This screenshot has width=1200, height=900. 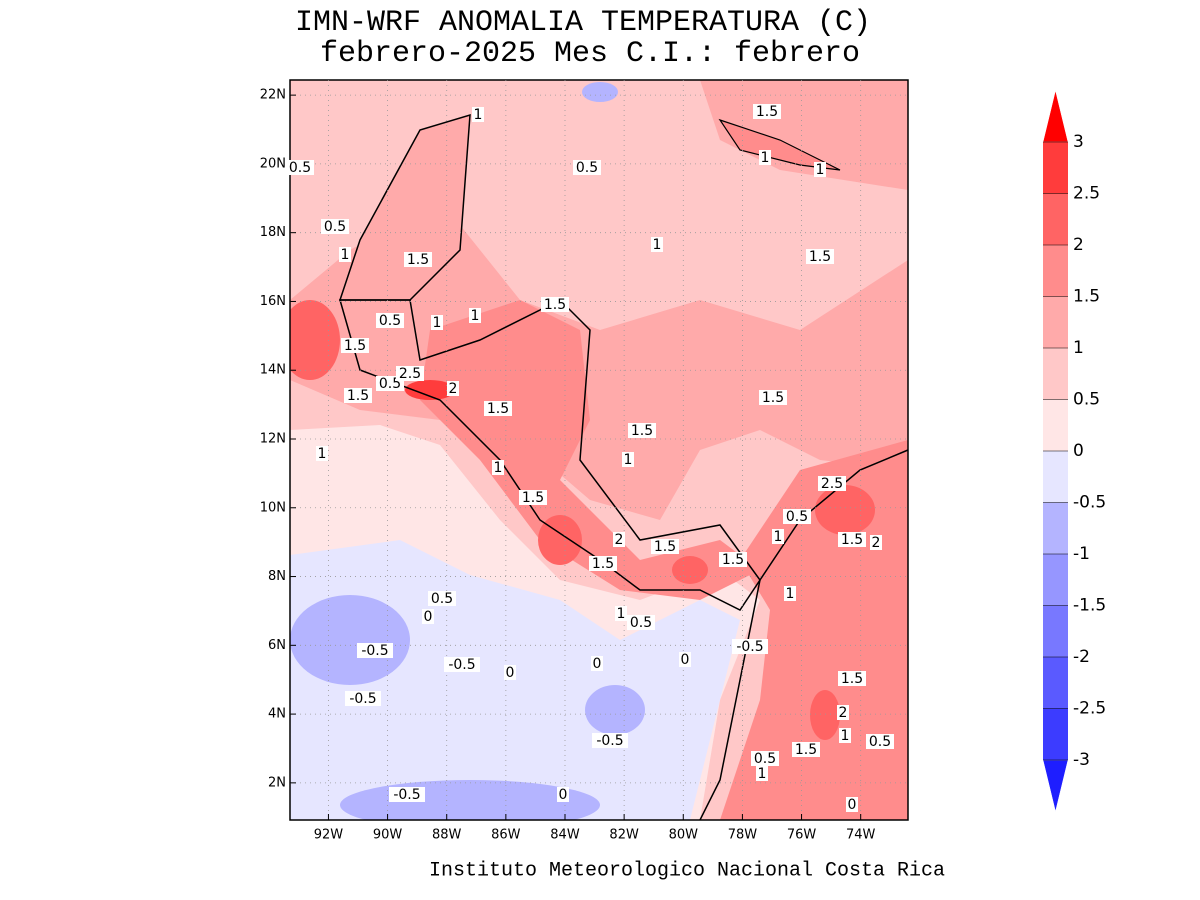 I want to click on y-tick-label: 18N, so click(x=273, y=232).